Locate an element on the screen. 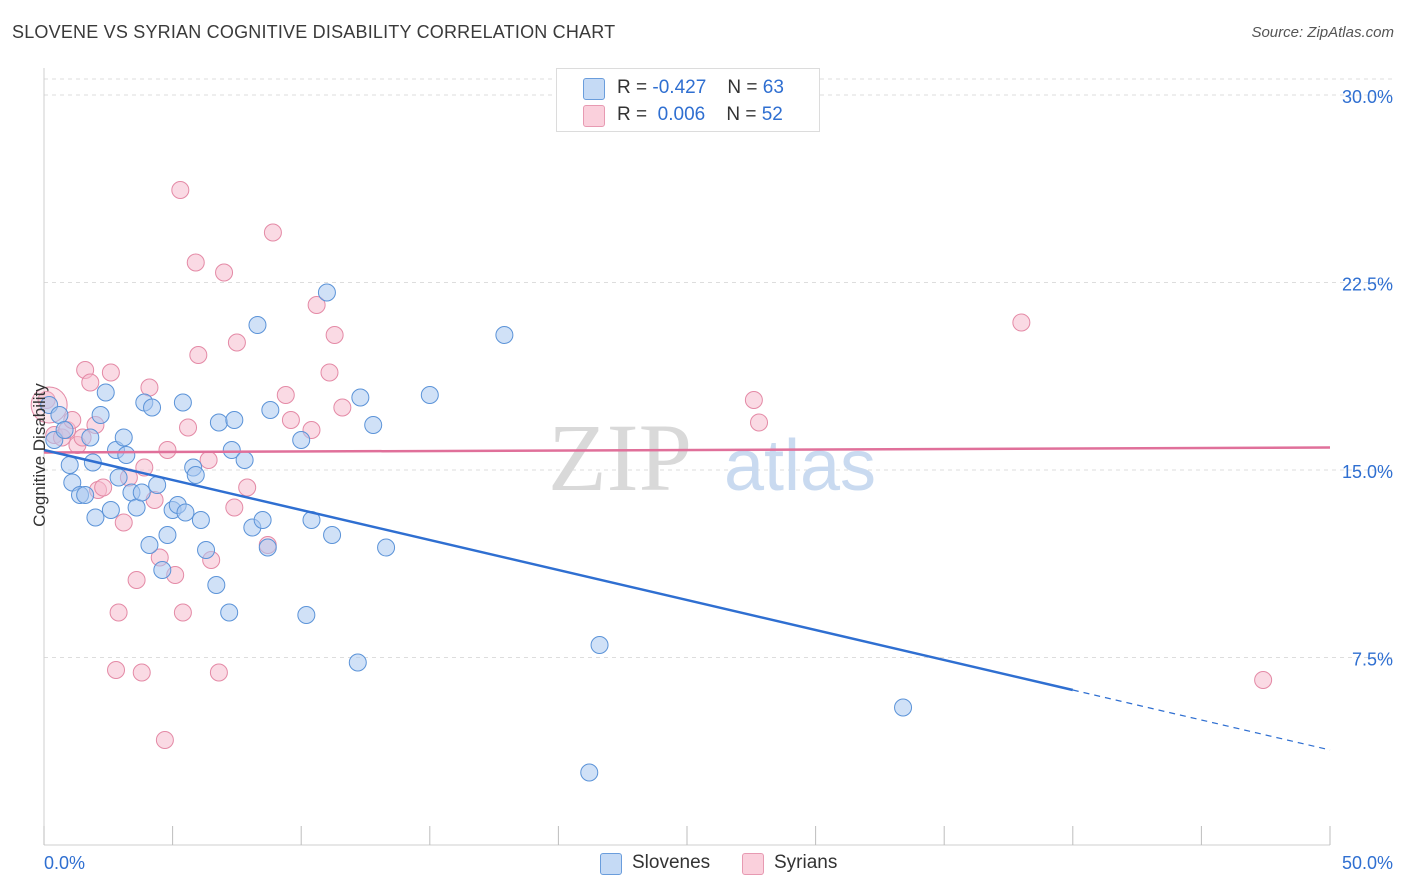 The height and width of the screenshot is (892, 1406). y-tick-label: 22.5% is located at coordinates (1367, 285).